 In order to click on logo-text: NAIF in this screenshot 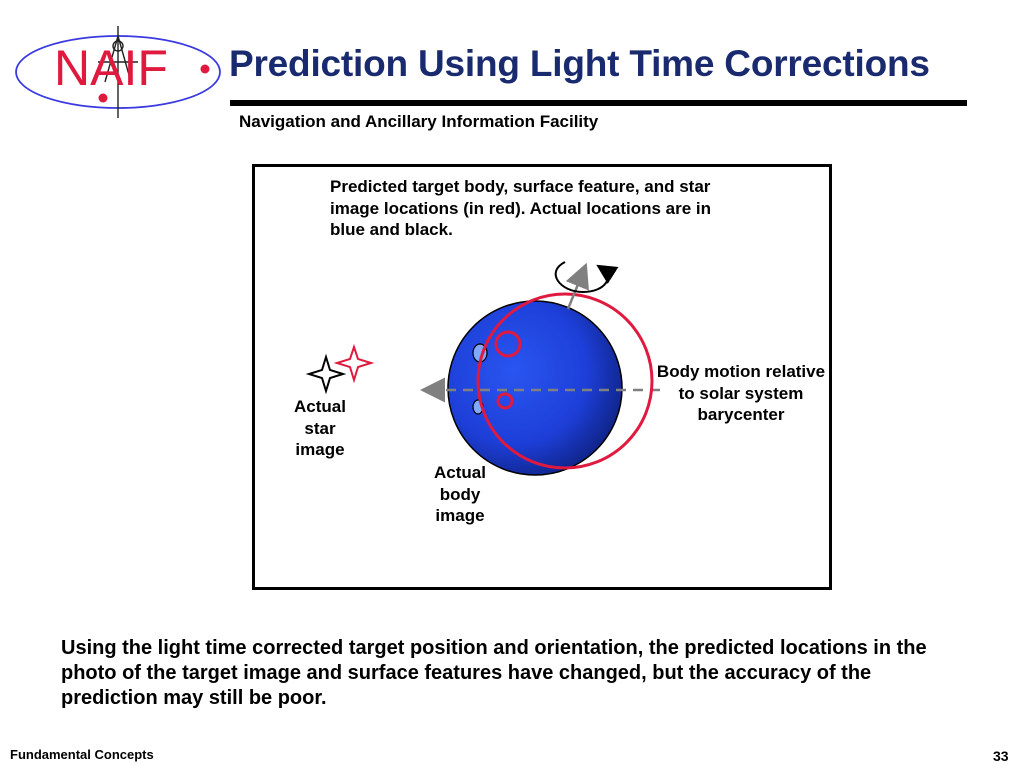, I will do `click(111, 68)`.